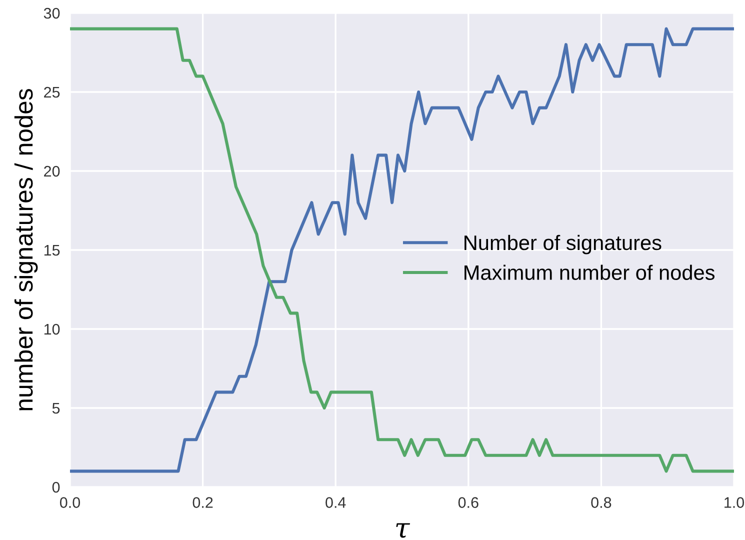  What do you see at coordinates (56, 408) in the screenshot?
I see `y-tick-label: 5` at bounding box center [56, 408].